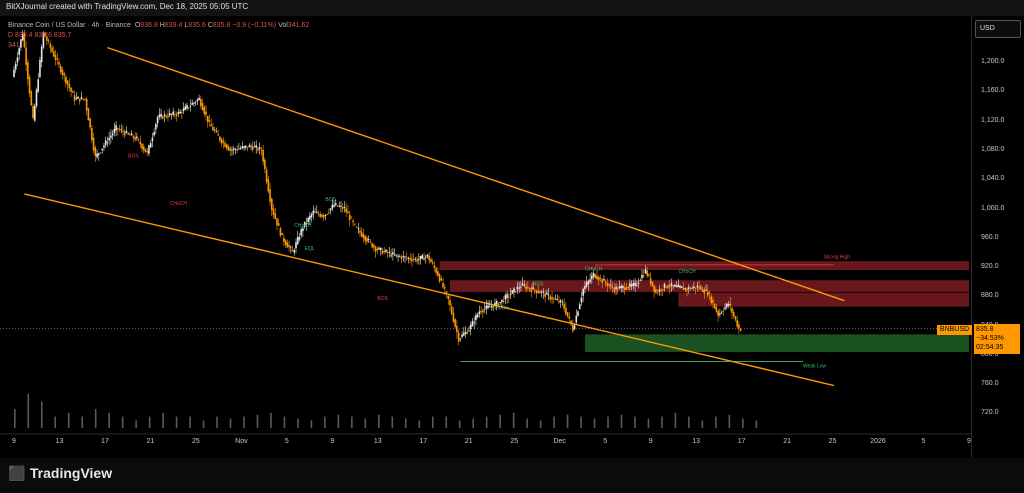 This screenshot has height=493, width=1024. What do you see at coordinates (287, 441) in the screenshot?
I see `time-tick-label-6: 5` at bounding box center [287, 441].